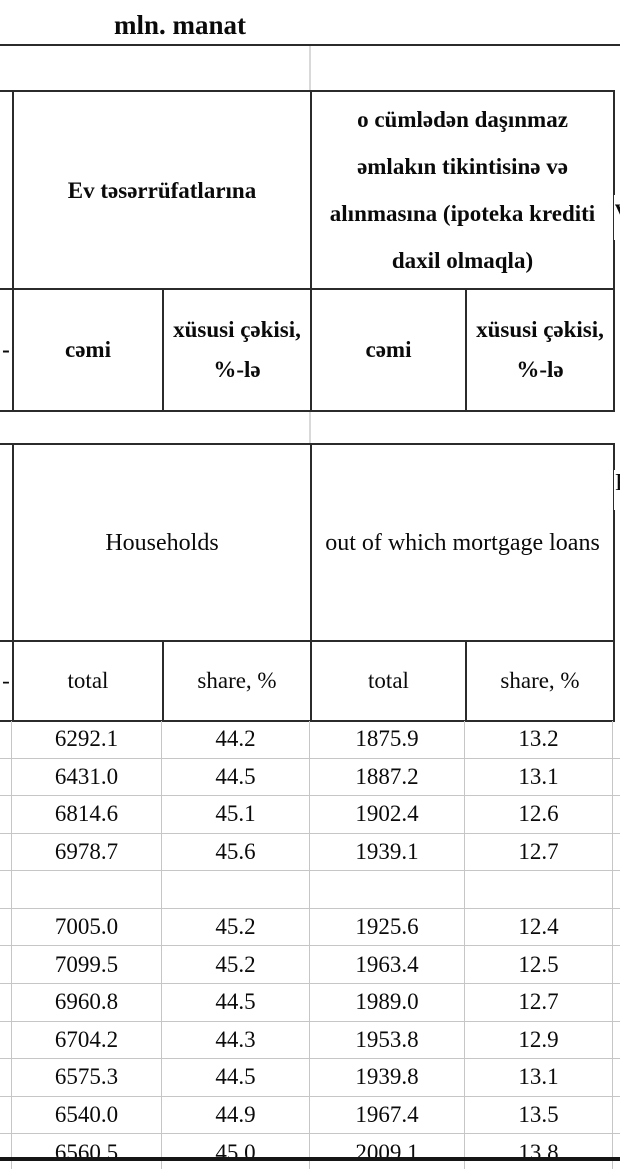 This screenshot has height=1169, width=620. I want to click on table-row: 6960.8 44.5 1989.0 12.7, so click(310, 1003).